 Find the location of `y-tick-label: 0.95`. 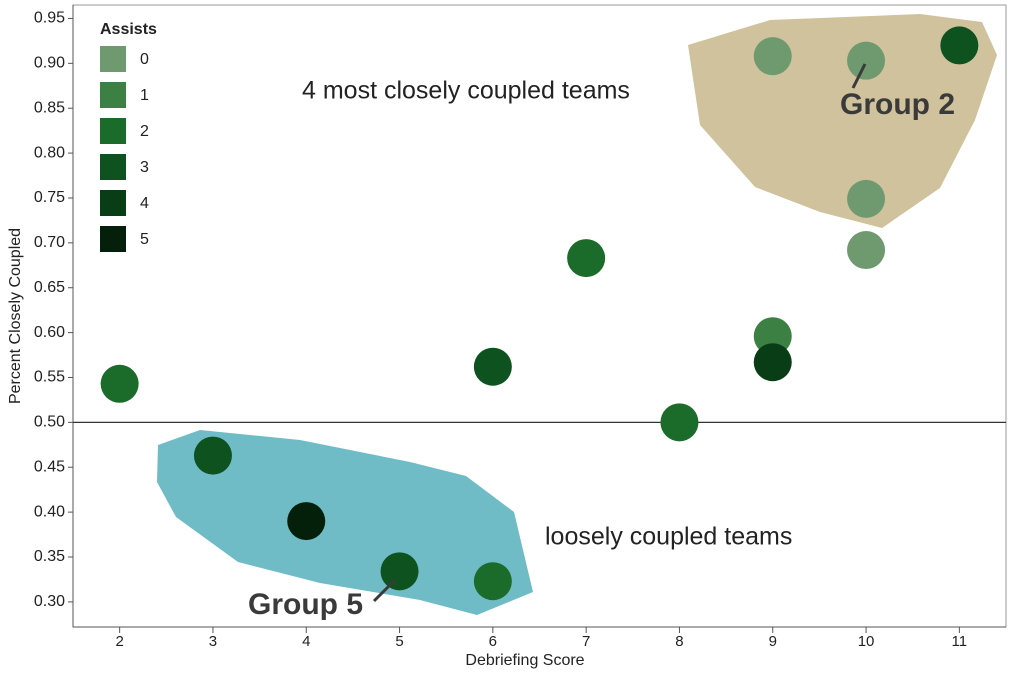

y-tick-label: 0.95 is located at coordinates (49, 18).